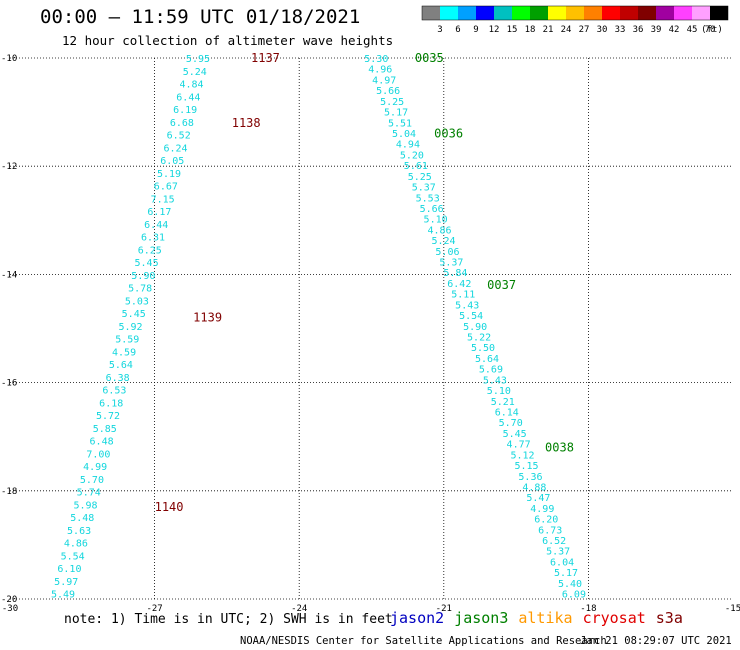  What do you see at coordinates (163, 199) in the screenshot?
I see `wave-height-value: 7.15` at bounding box center [163, 199].